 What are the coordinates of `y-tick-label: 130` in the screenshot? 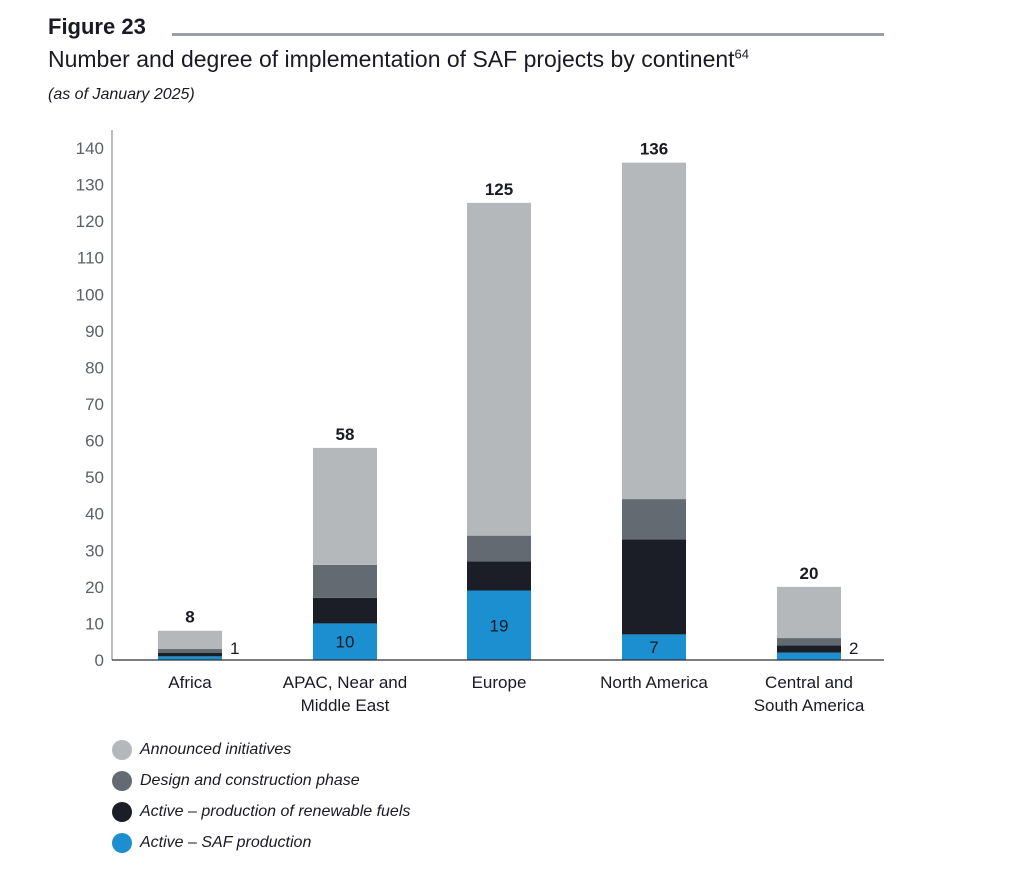 It's located at (90, 185).